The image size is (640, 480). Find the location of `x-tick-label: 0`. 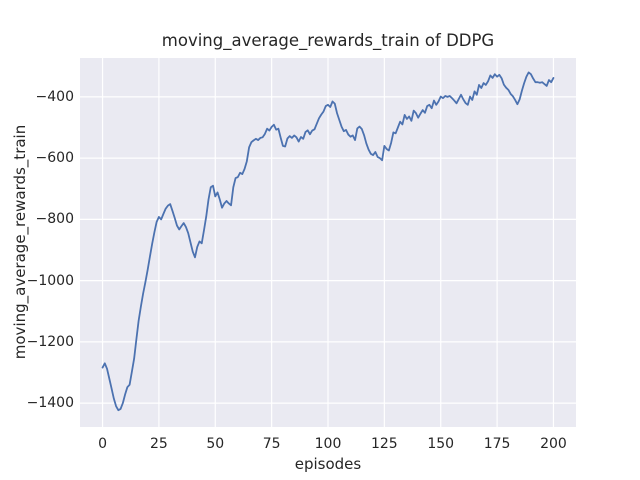

x-tick-label: 0 is located at coordinates (102, 444).